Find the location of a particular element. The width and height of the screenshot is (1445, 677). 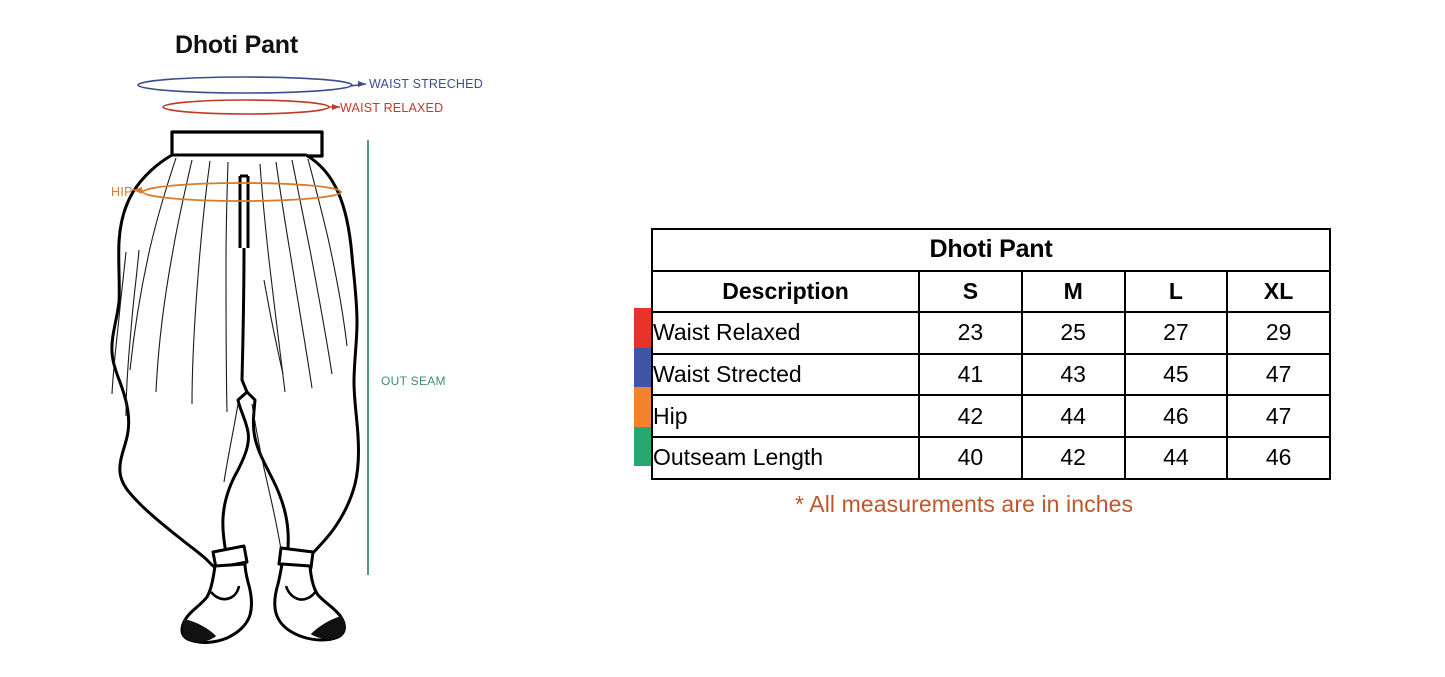

illustration-title: Dhoti Pant is located at coordinates (236, 45).